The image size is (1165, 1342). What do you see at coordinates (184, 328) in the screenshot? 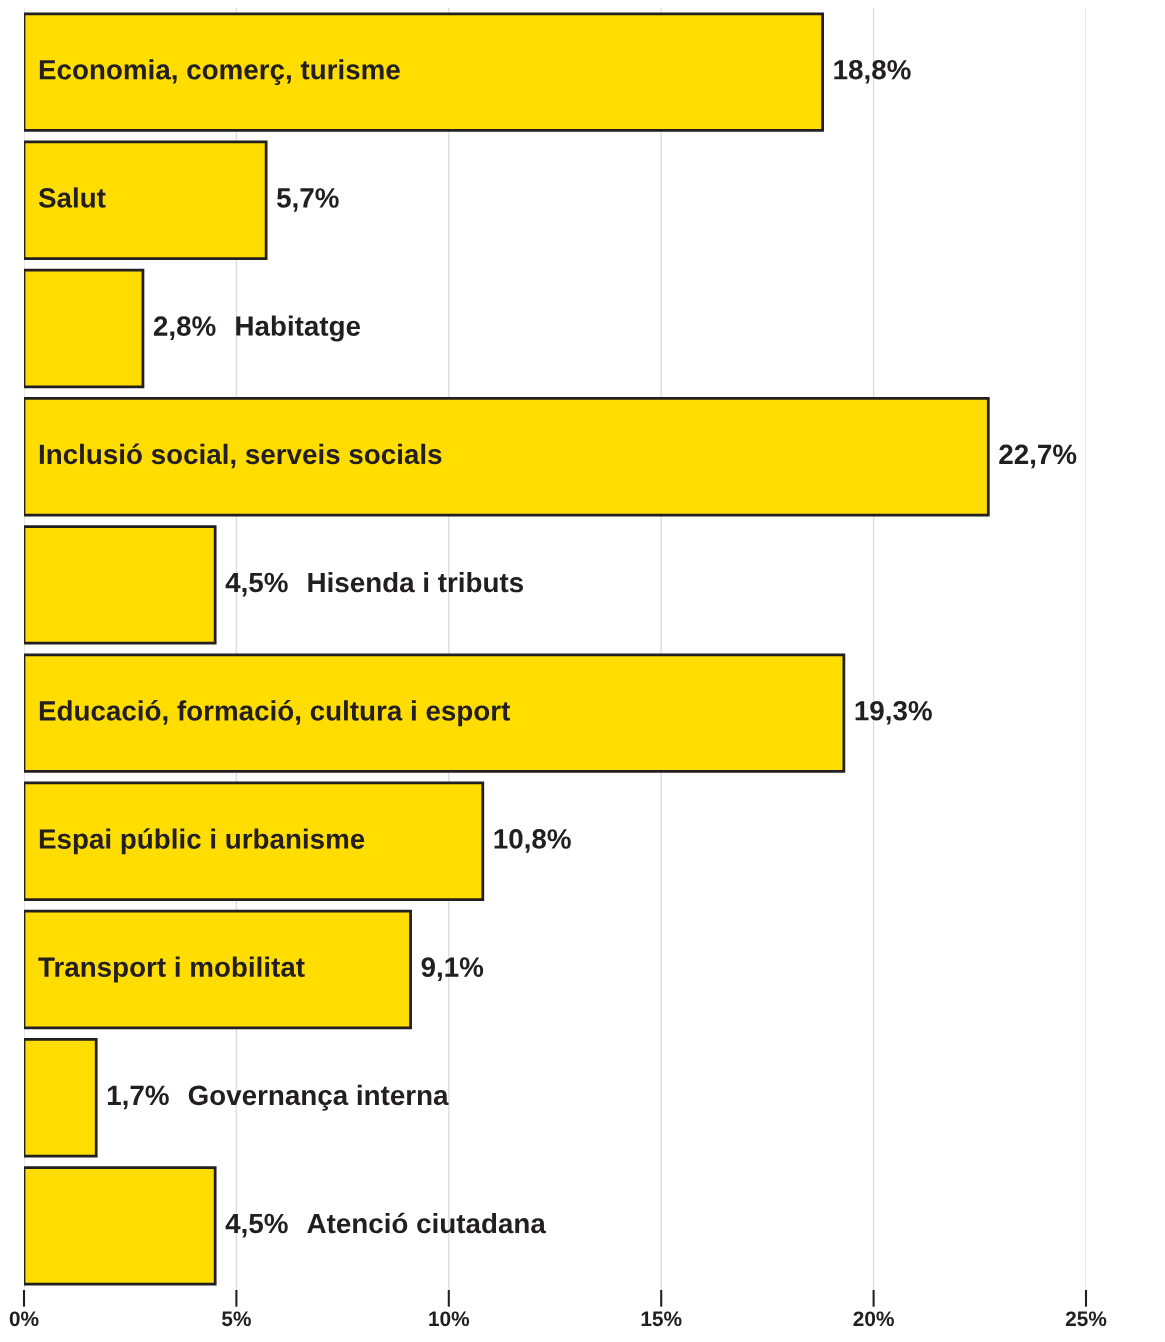
I see `data-label: 2,8%` at bounding box center [184, 328].